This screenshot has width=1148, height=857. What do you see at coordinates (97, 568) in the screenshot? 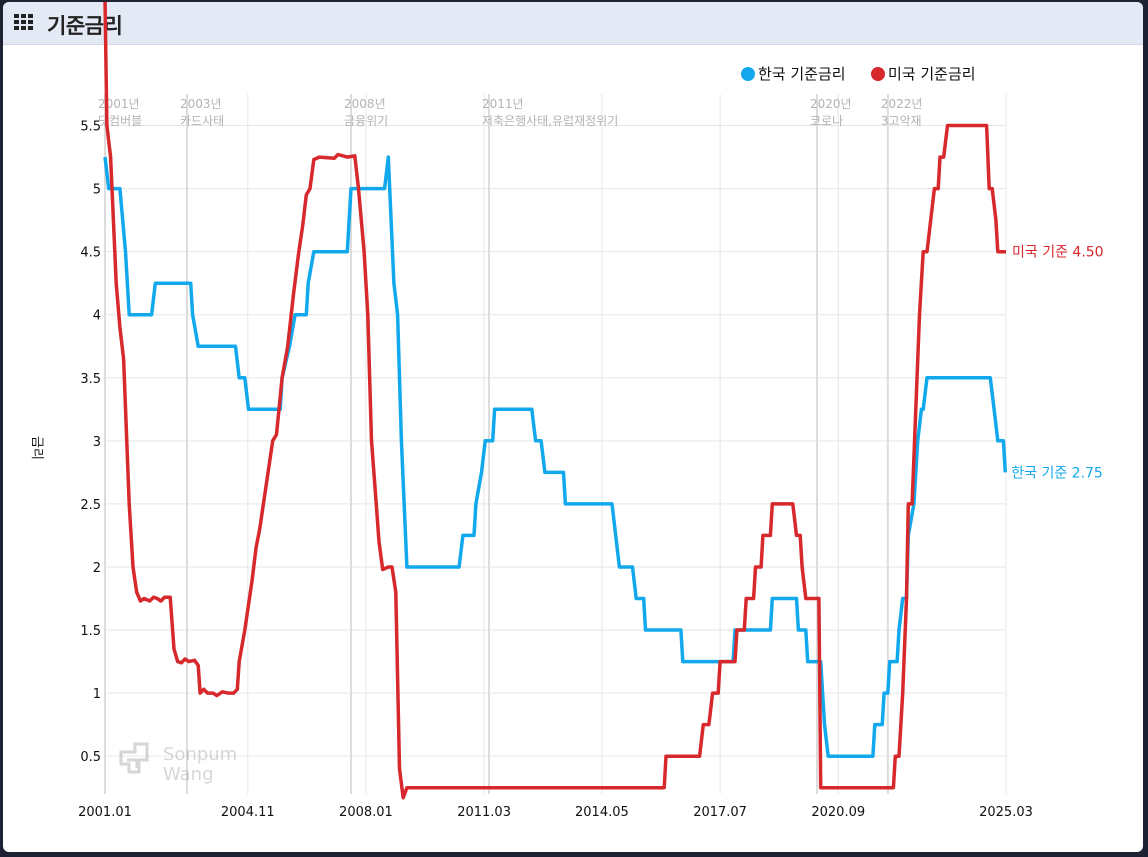
I see `y-tick-label: 2` at bounding box center [97, 568].